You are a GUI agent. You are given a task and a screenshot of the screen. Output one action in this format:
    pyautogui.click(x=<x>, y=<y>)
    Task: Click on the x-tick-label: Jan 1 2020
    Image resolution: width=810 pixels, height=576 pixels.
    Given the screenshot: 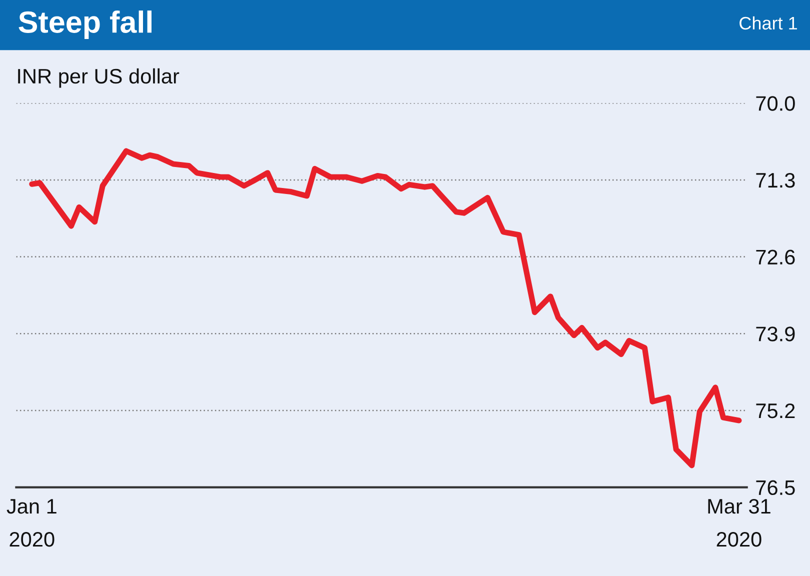 What is the action you would take?
    pyautogui.click(x=31, y=523)
    